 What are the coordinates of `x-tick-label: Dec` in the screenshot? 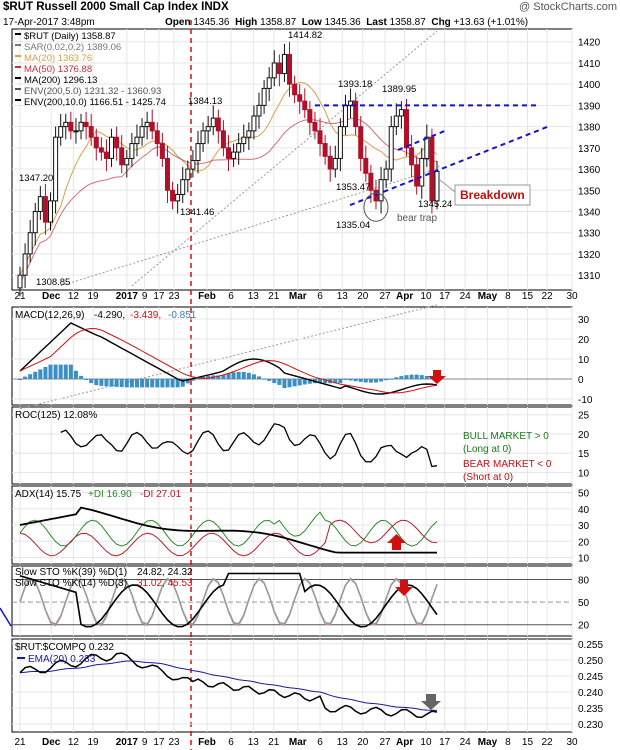 It's located at (51, 742).